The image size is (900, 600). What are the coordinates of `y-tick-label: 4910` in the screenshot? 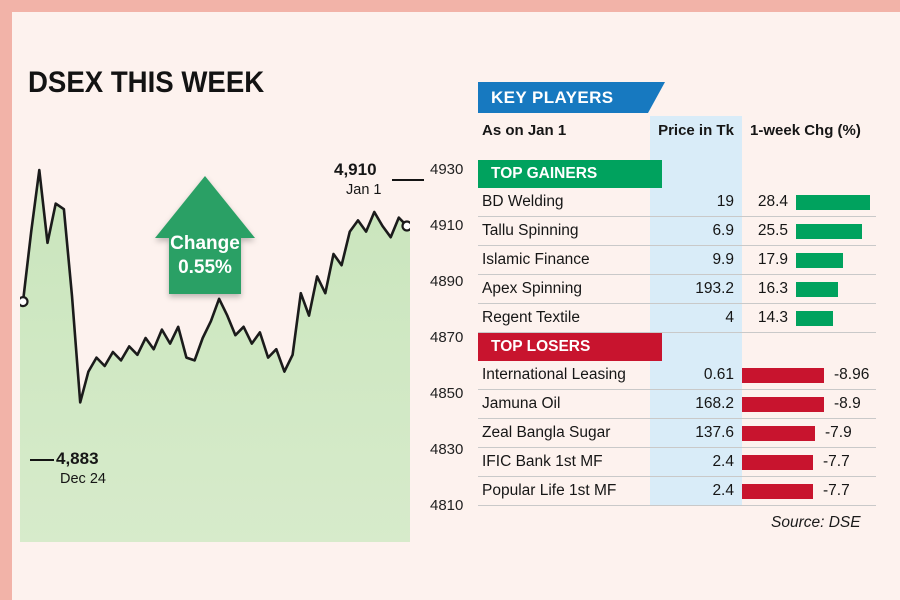 It's located at (447, 225).